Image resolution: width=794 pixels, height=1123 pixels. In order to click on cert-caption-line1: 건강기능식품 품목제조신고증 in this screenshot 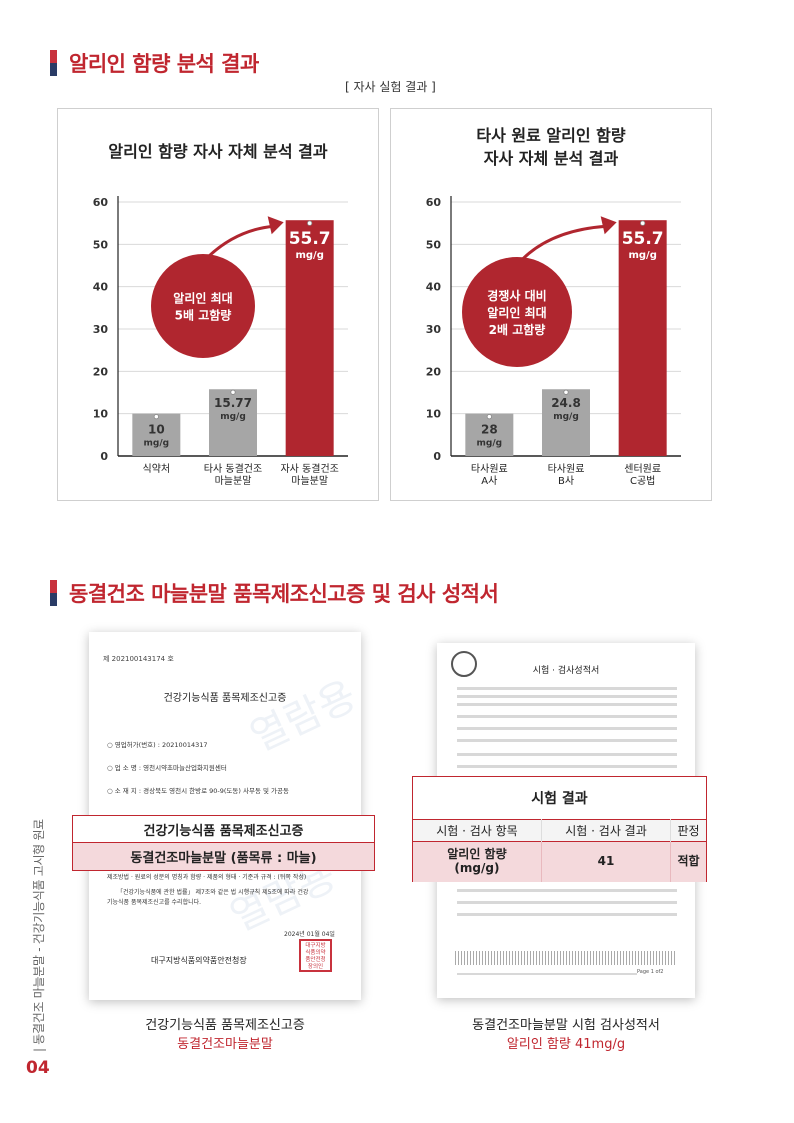, I will do `click(225, 1025)`.